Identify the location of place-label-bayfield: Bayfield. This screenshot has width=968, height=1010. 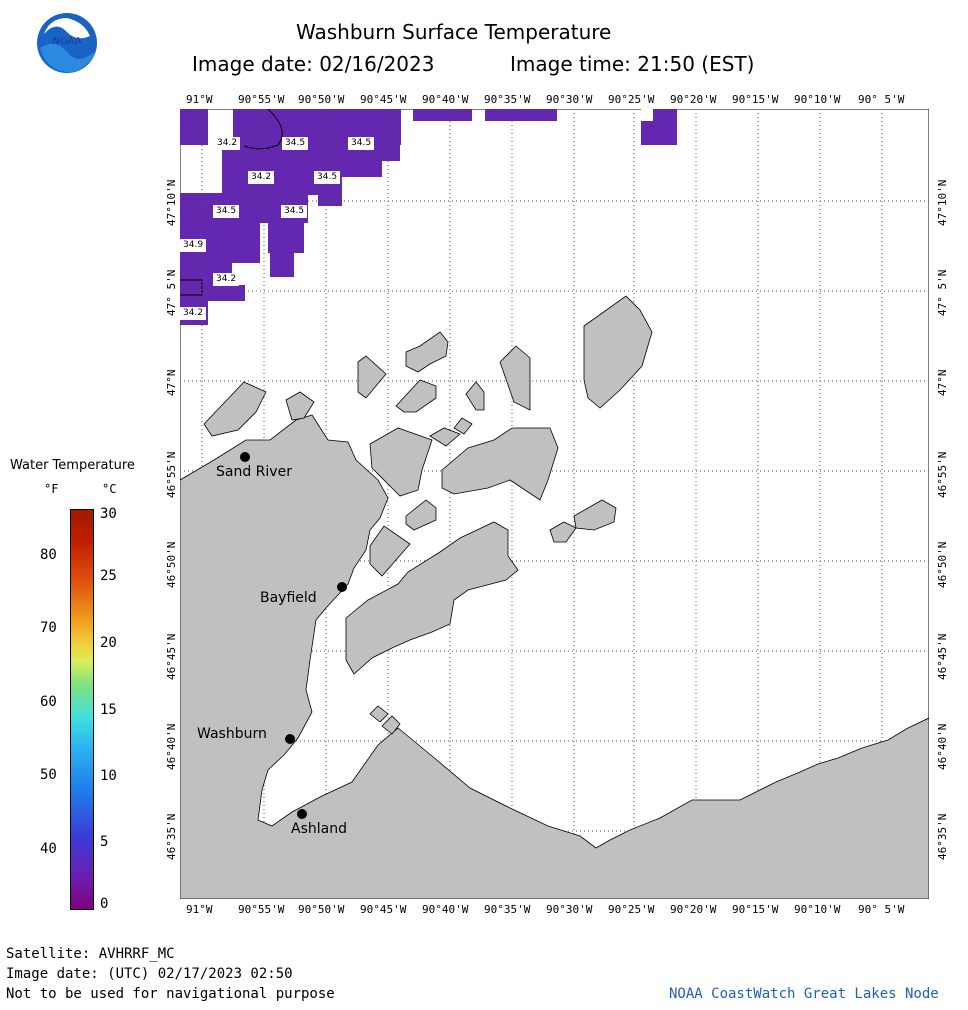
(288, 598).